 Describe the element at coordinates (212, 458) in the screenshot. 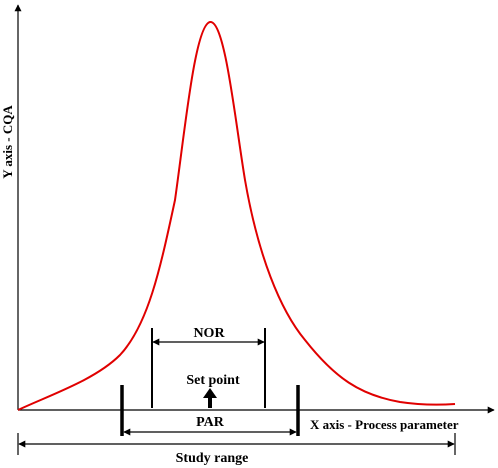

I see `study-range-label: Study range` at that location.